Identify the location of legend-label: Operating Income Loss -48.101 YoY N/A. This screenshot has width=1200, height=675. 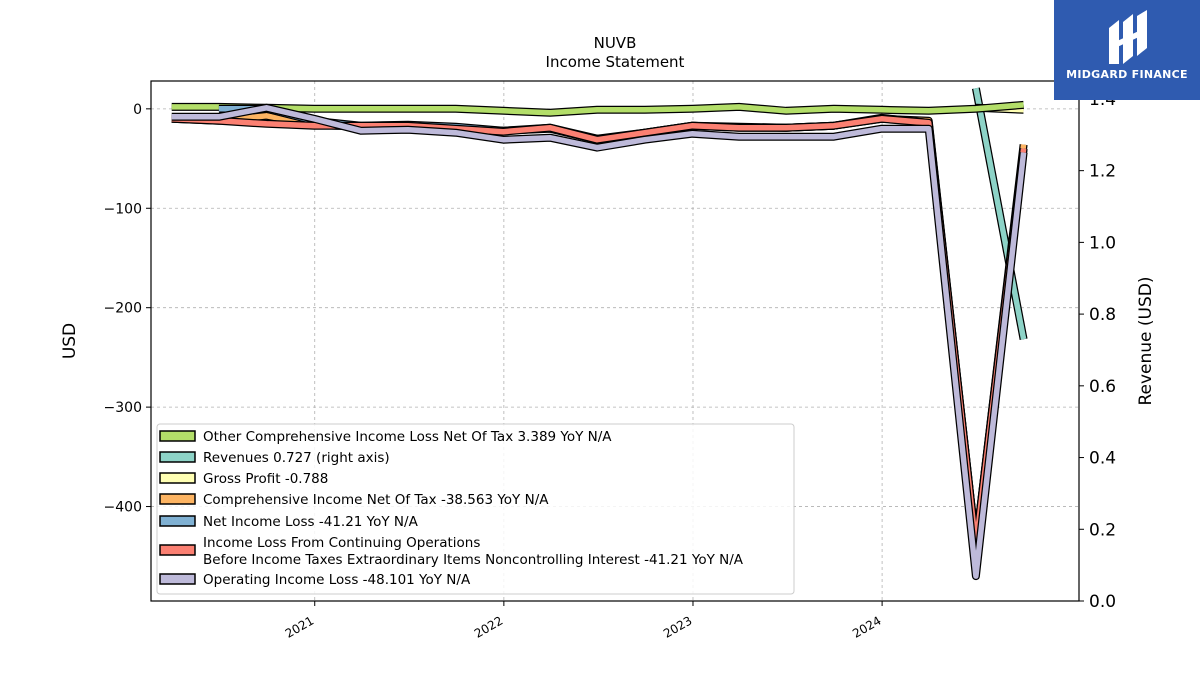
(337, 580).